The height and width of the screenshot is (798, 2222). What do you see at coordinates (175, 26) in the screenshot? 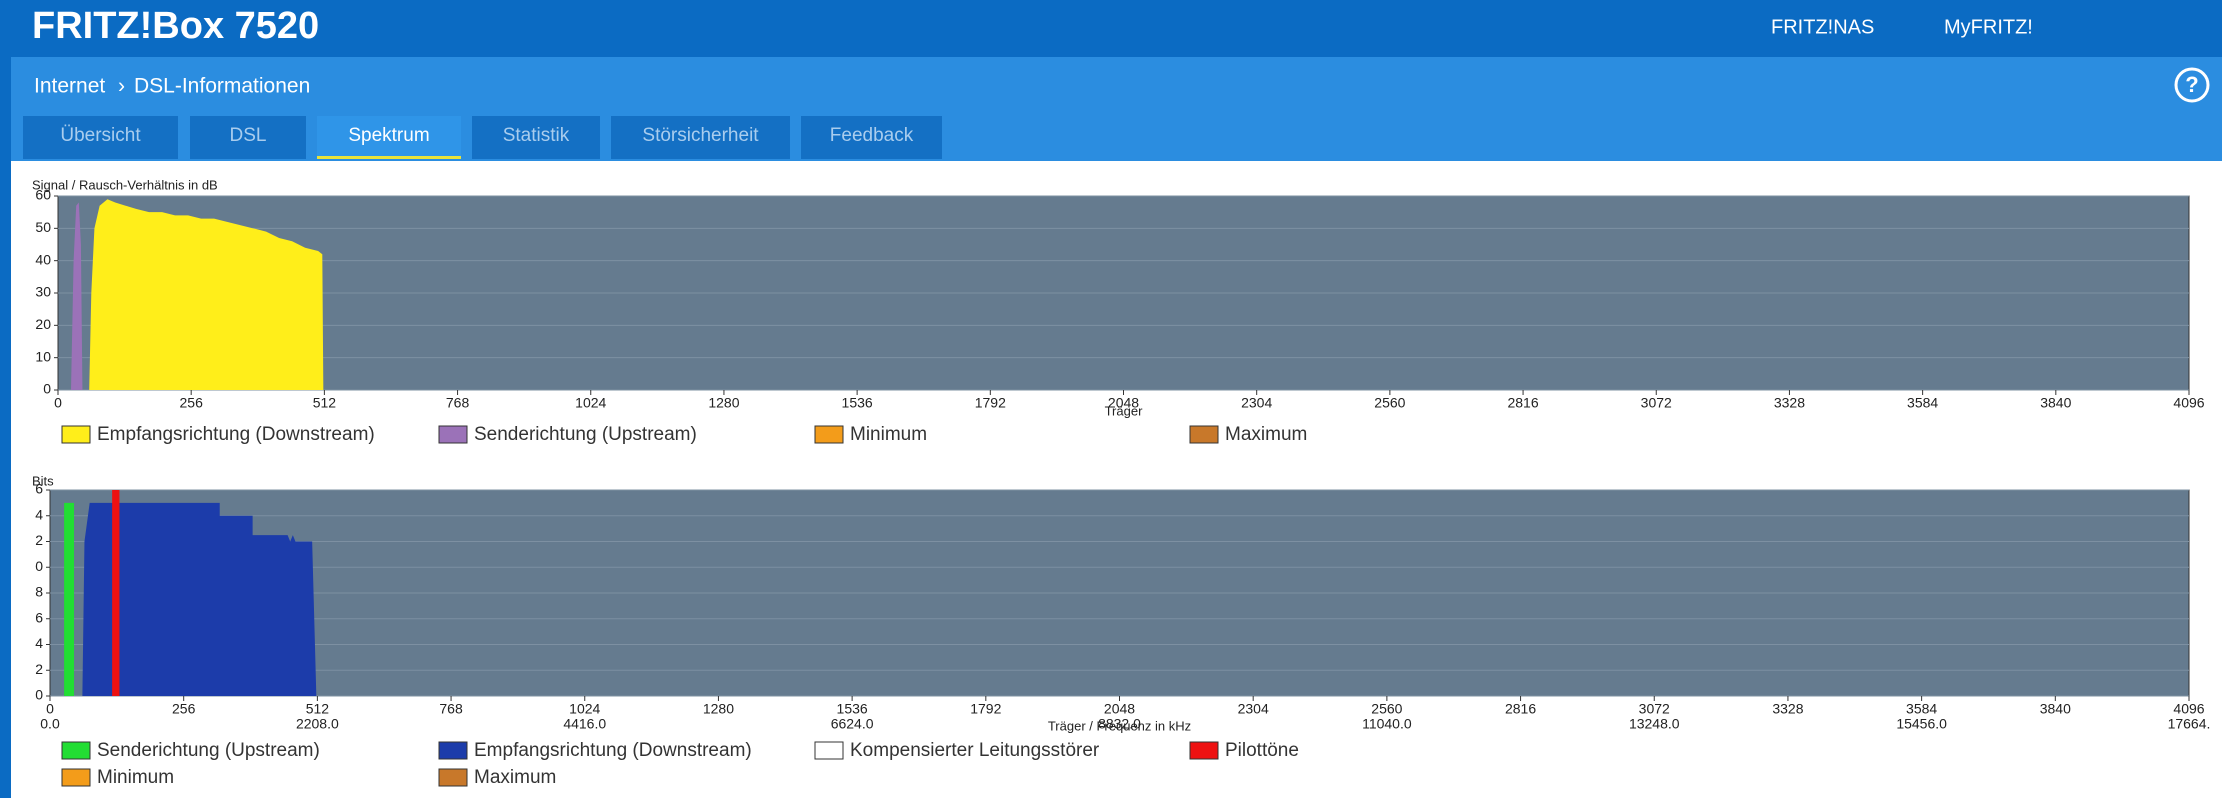
I see `brand-title: FRITZ!Box 7520` at bounding box center [175, 26].